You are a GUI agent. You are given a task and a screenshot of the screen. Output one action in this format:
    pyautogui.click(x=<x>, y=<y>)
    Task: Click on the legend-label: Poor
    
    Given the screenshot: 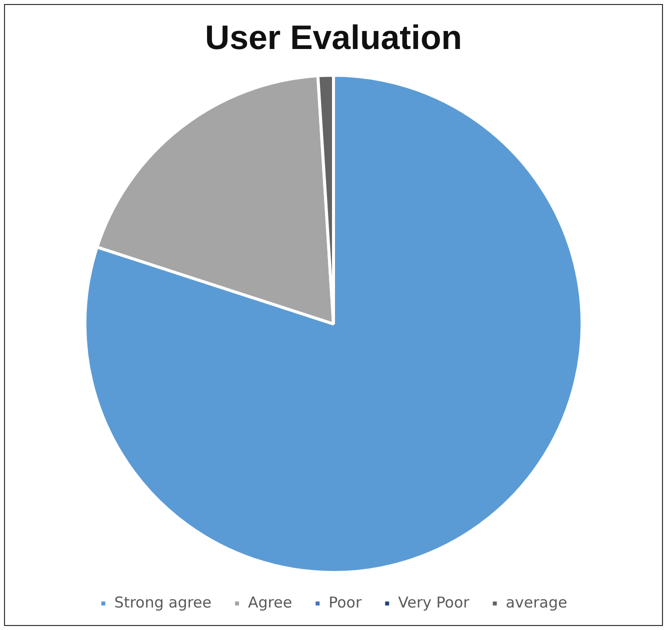 What is the action you would take?
    pyautogui.click(x=345, y=602)
    